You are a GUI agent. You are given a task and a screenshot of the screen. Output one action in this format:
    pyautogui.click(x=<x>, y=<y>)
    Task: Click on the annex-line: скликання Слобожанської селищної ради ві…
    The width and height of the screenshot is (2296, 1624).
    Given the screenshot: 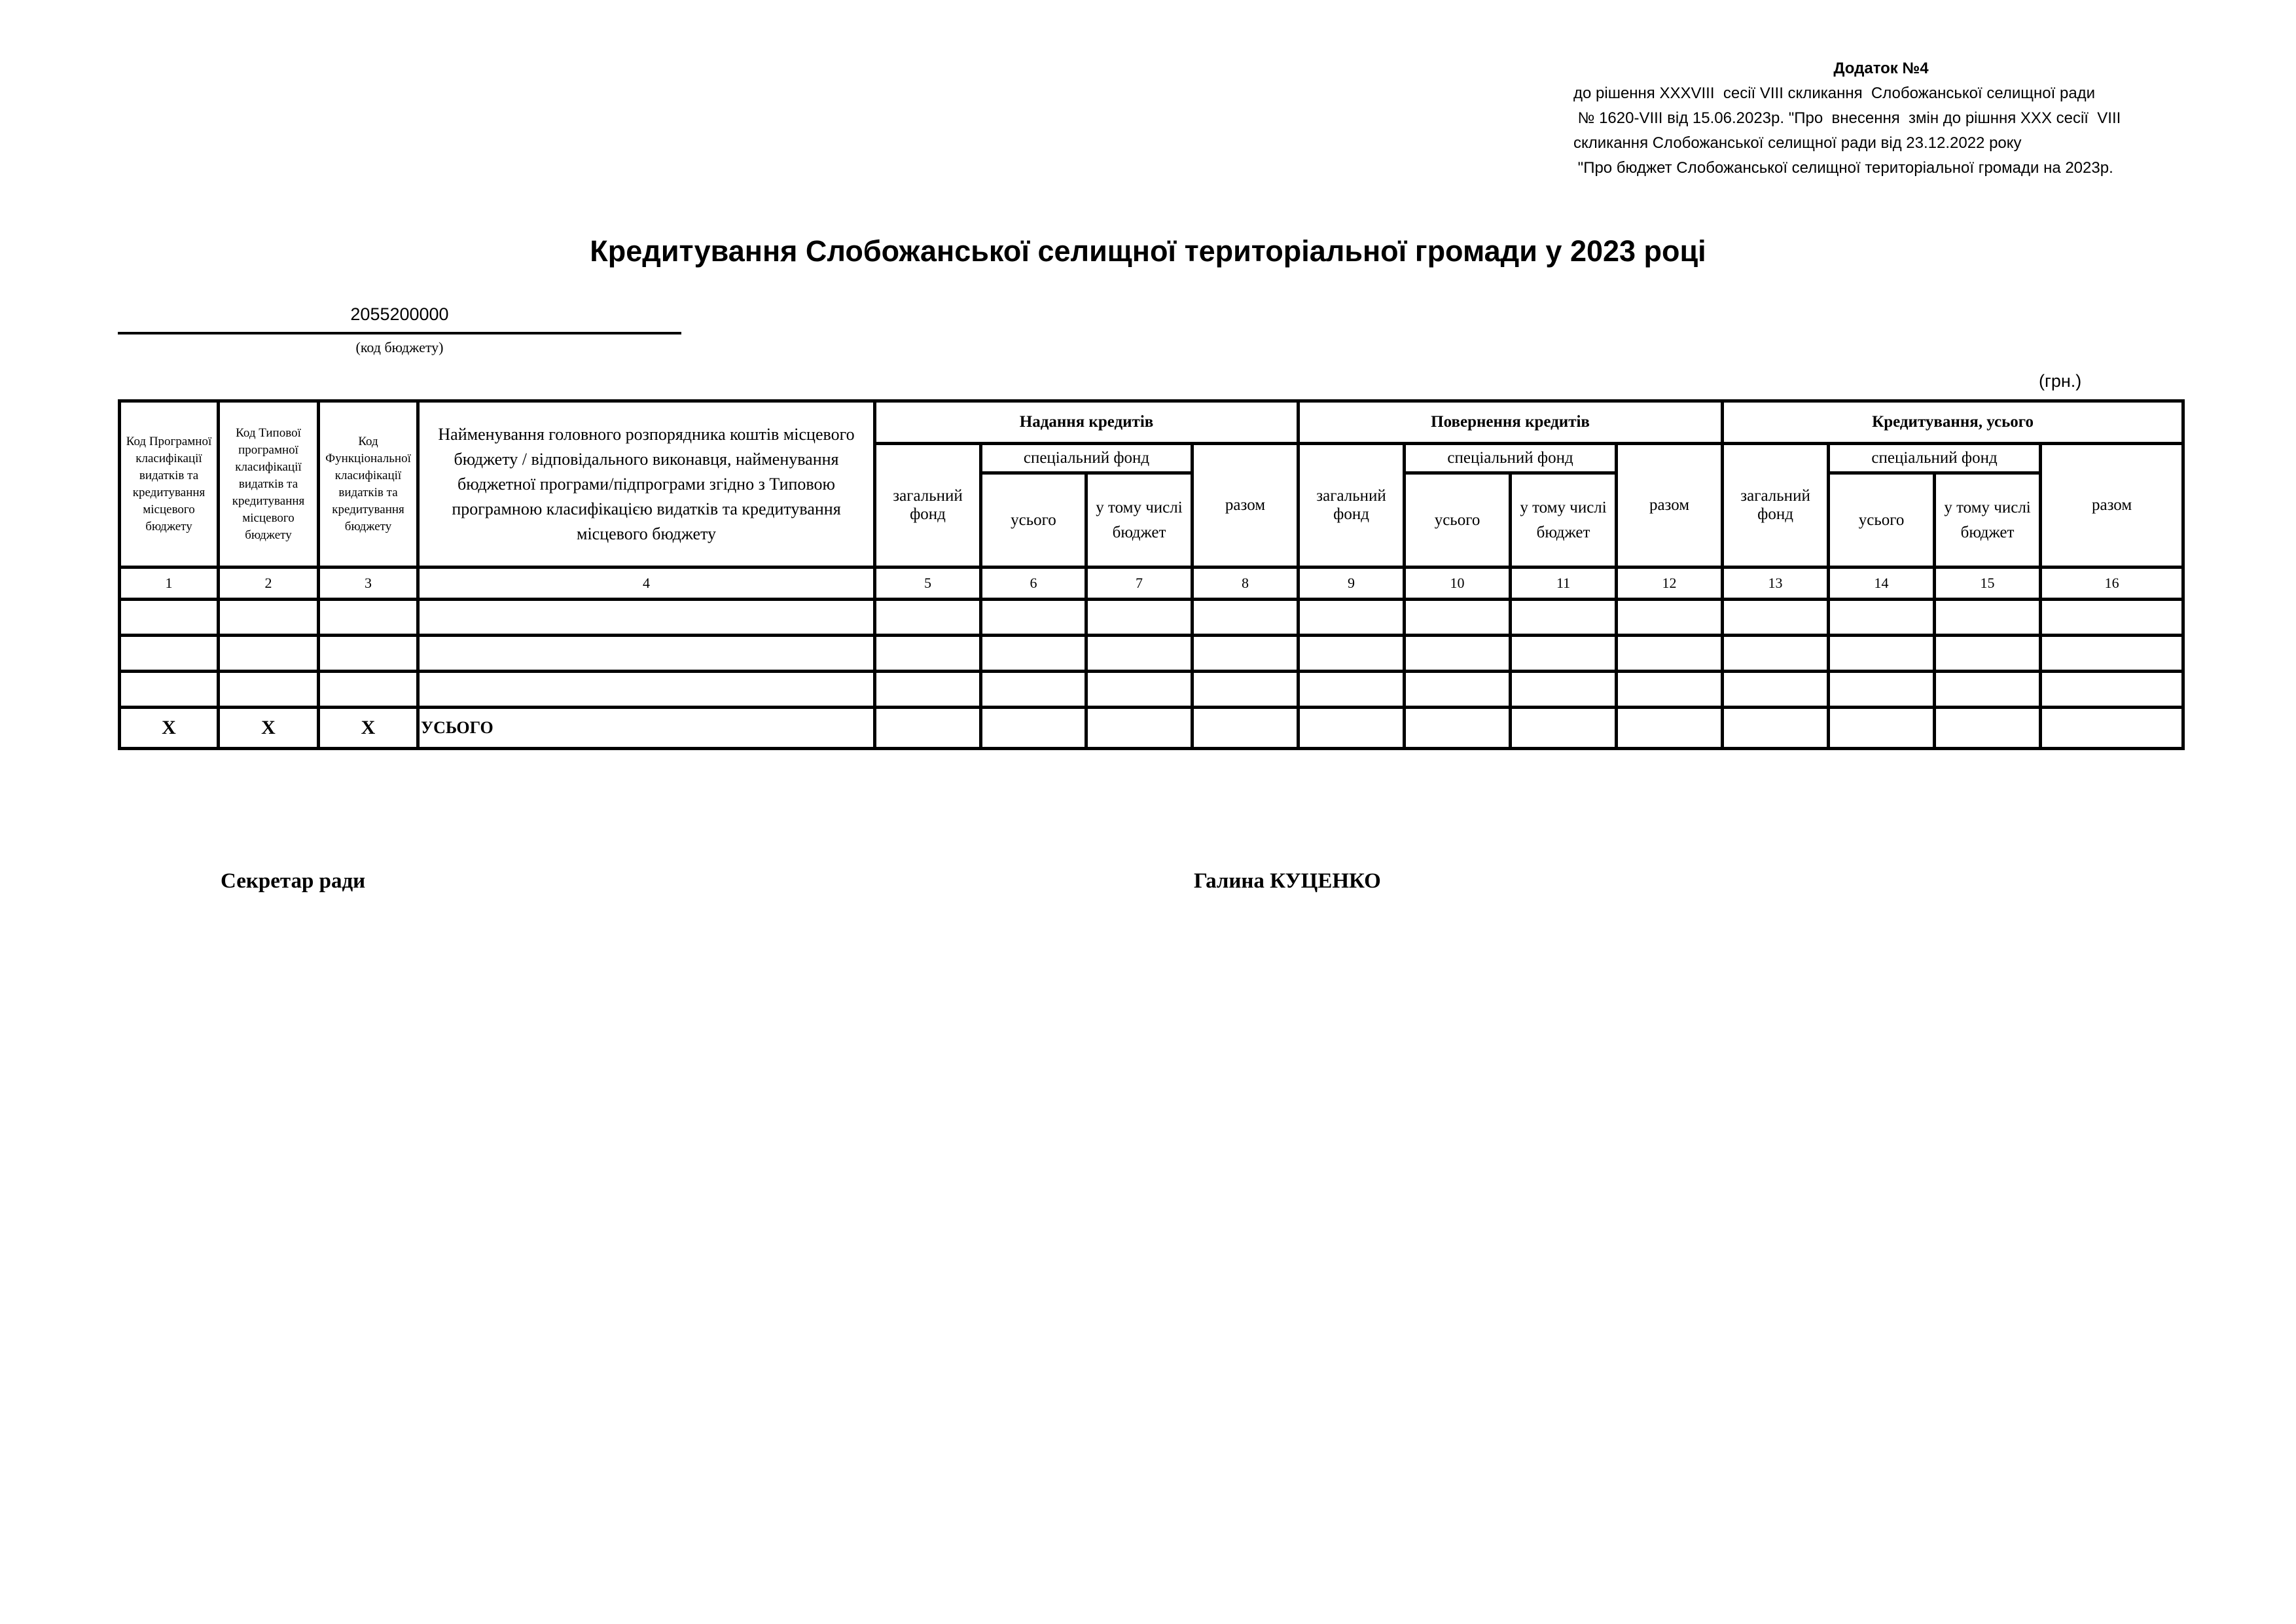 What is the action you would take?
    pyautogui.click(x=1797, y=143)
    